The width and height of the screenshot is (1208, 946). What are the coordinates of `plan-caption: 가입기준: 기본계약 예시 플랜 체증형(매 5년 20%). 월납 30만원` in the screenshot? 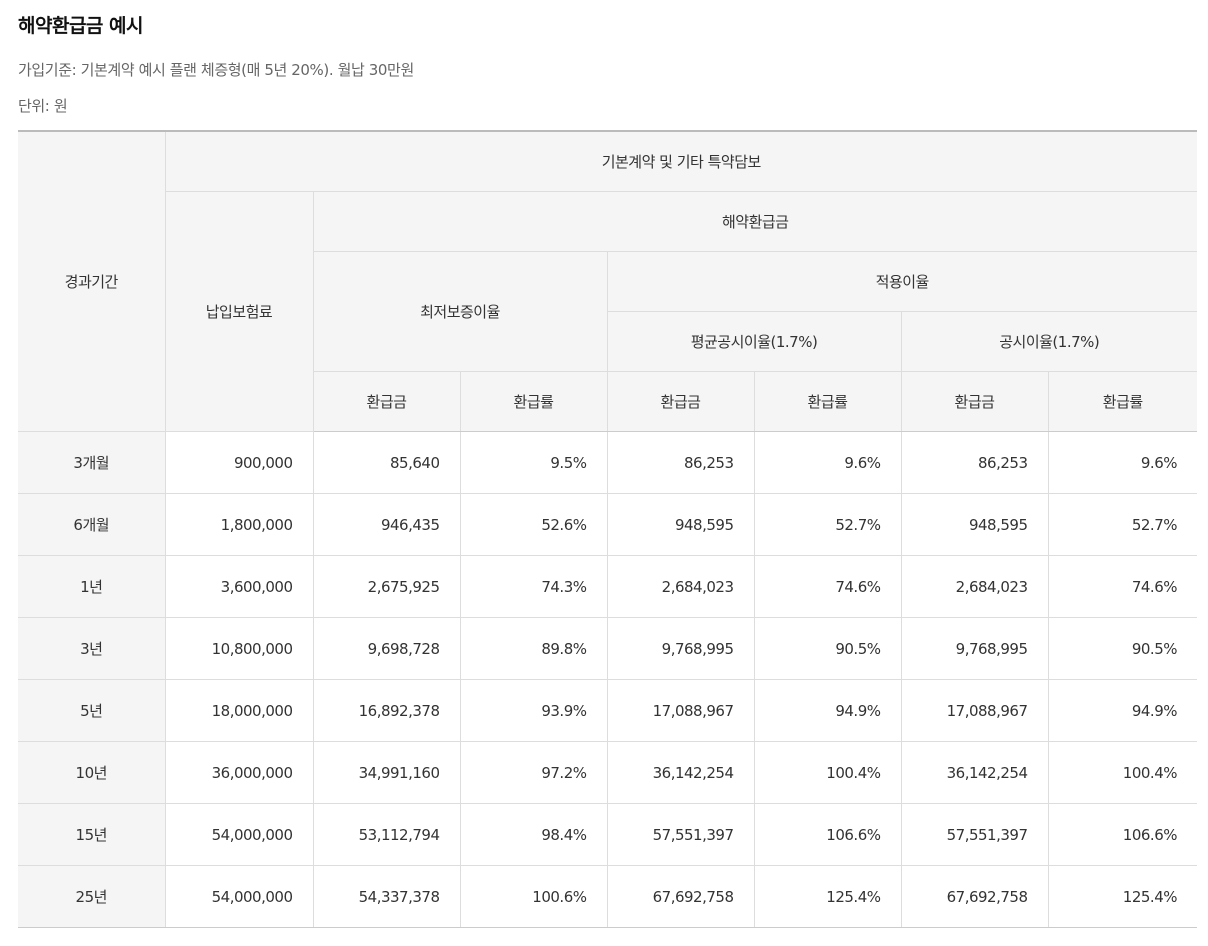 It's located at (216, 70).